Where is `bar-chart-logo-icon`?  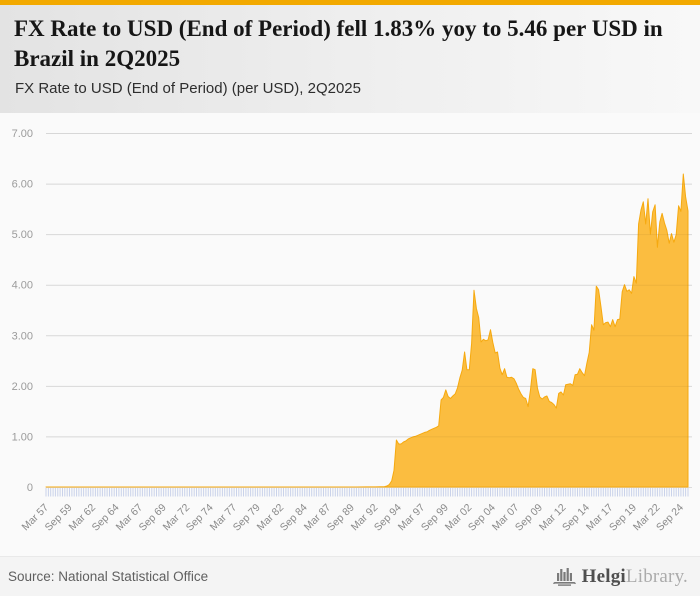
bar-chart-logo-icon is located at coordinates (564, 576).